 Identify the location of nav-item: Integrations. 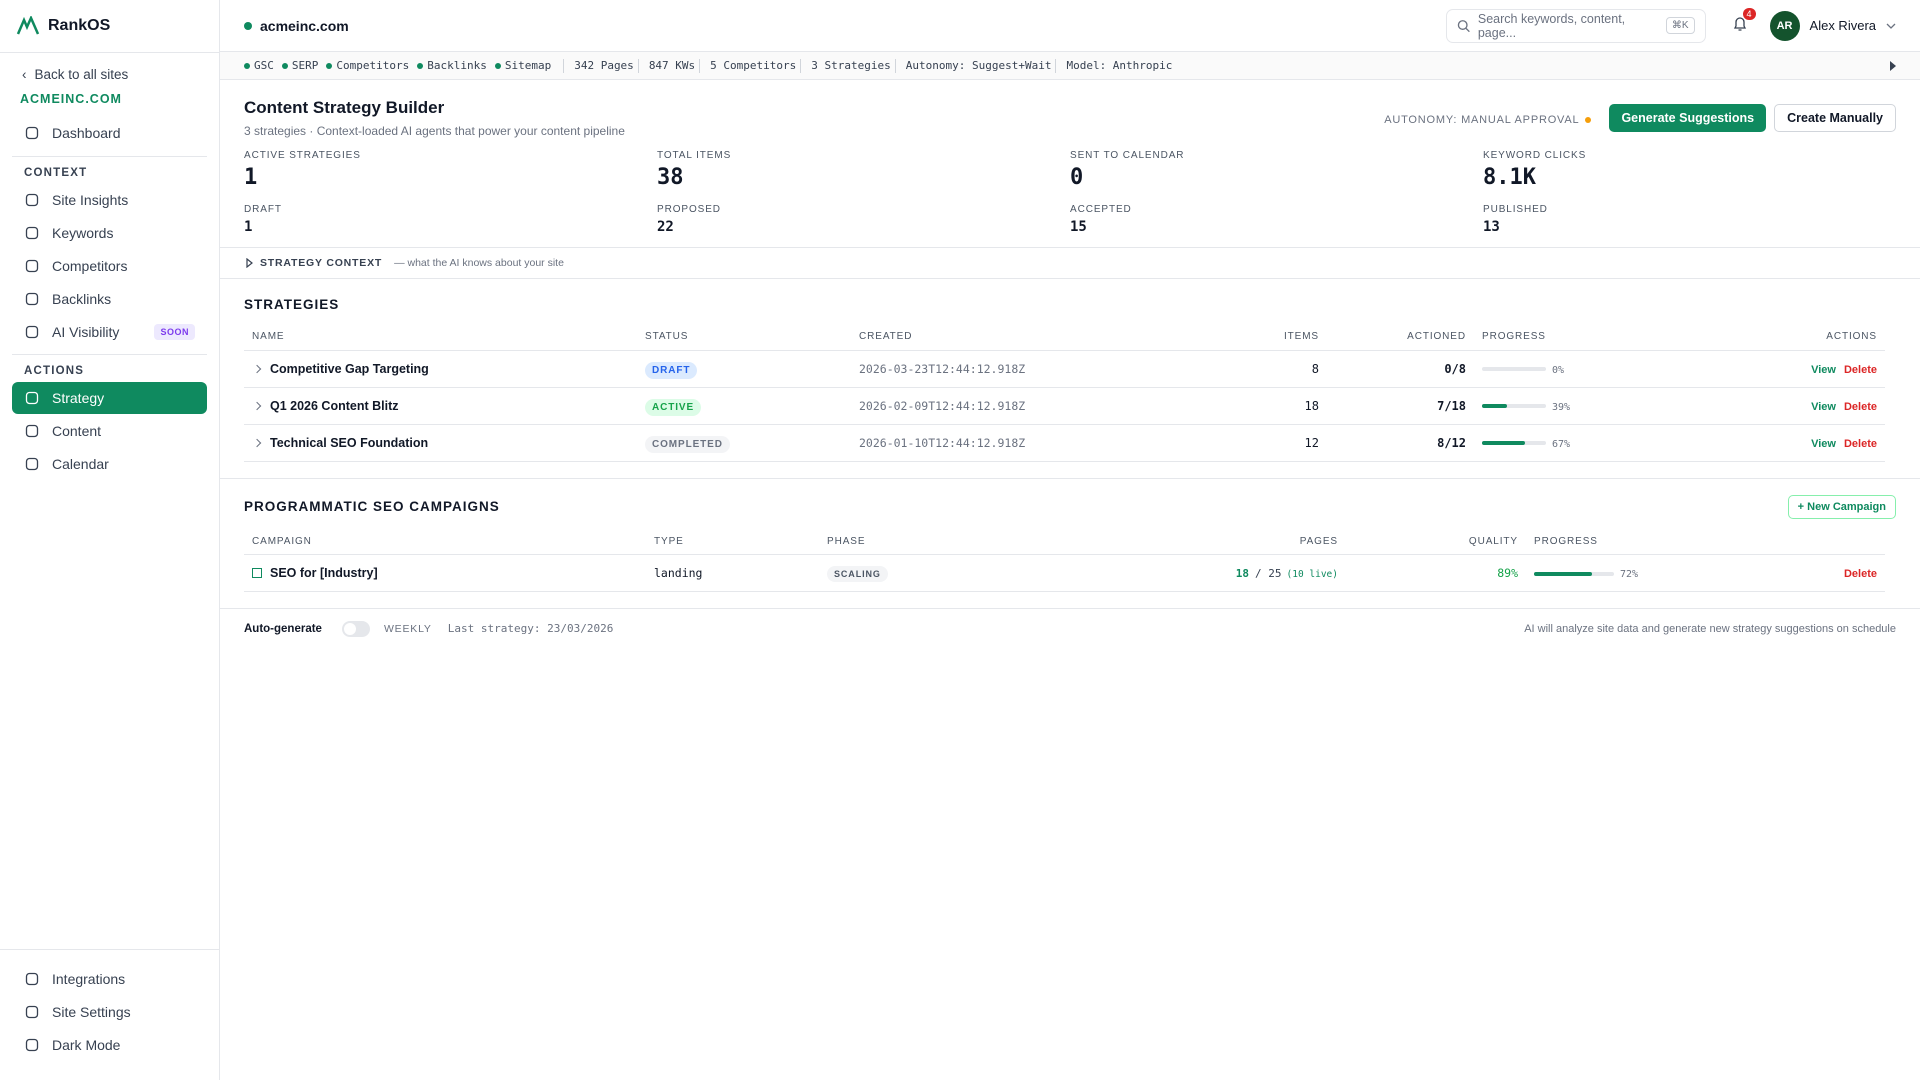
(109, 979).